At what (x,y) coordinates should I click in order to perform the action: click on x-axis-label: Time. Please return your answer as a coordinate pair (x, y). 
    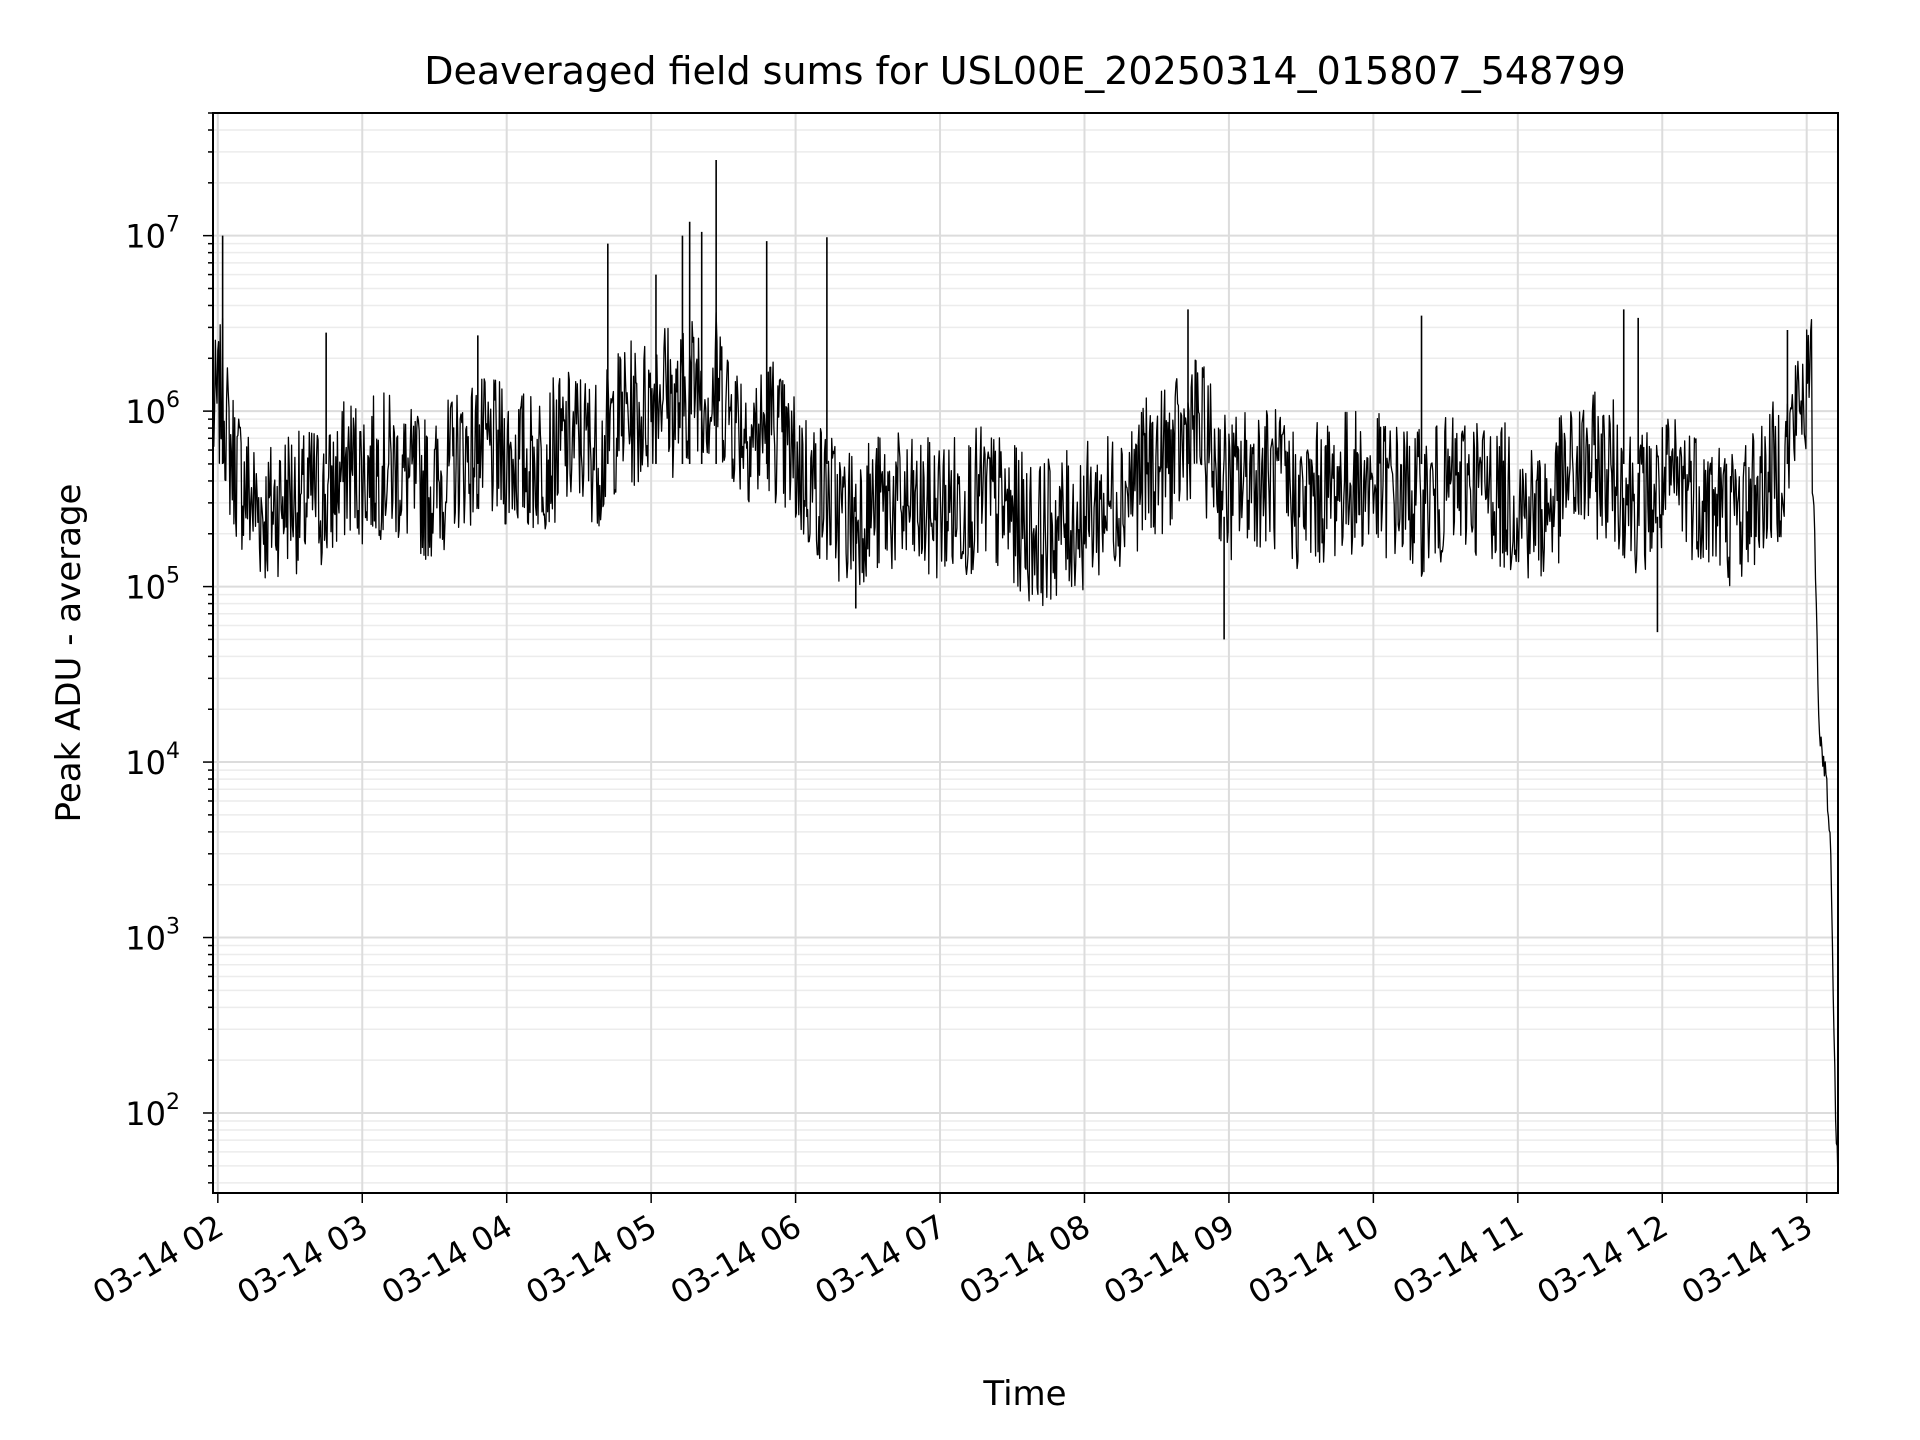
    Looking at the image, I should click on (1024, 1394).